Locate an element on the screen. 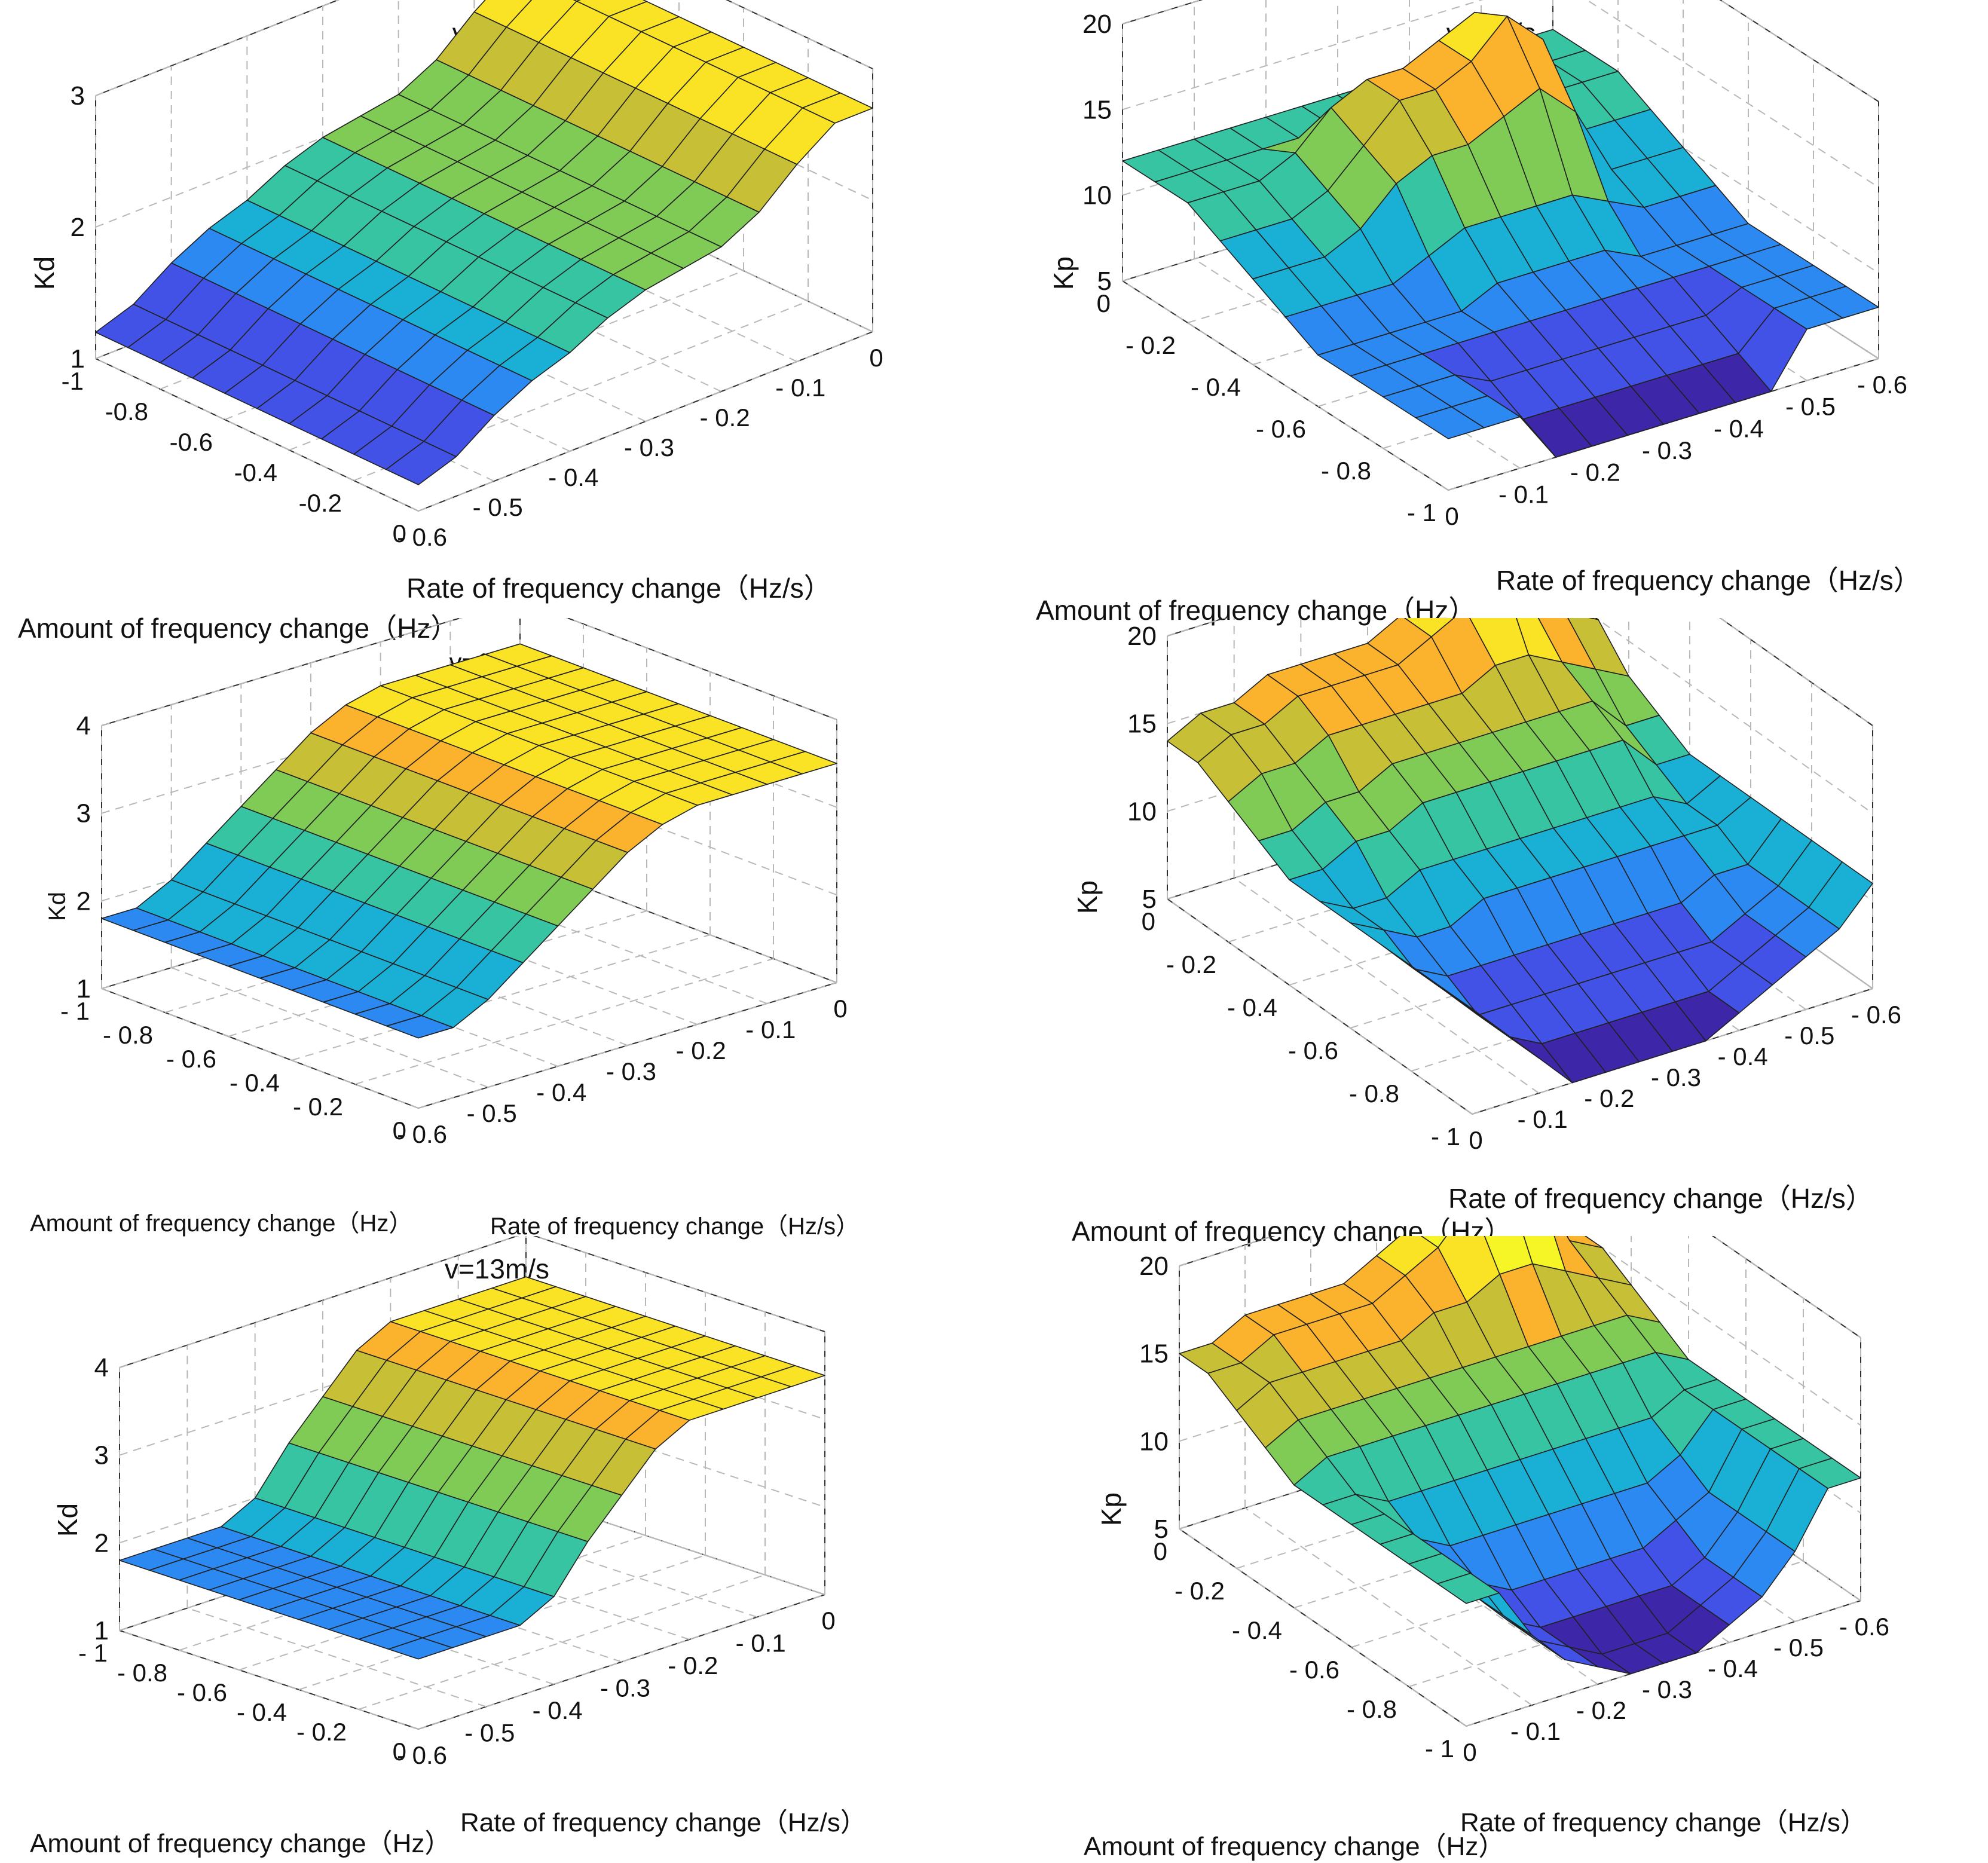  z-tick-label: 10 is located at coordinates (1142, 812).